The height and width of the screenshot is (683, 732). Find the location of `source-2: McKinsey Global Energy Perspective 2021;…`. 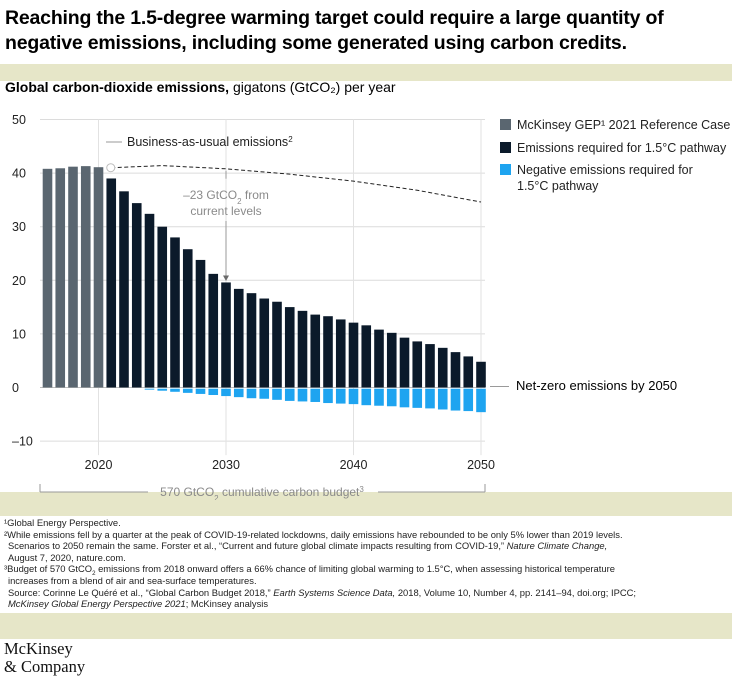

source-2: McKinsey Global Energy Perspective 2021;… is located at coordinates (366, 604).